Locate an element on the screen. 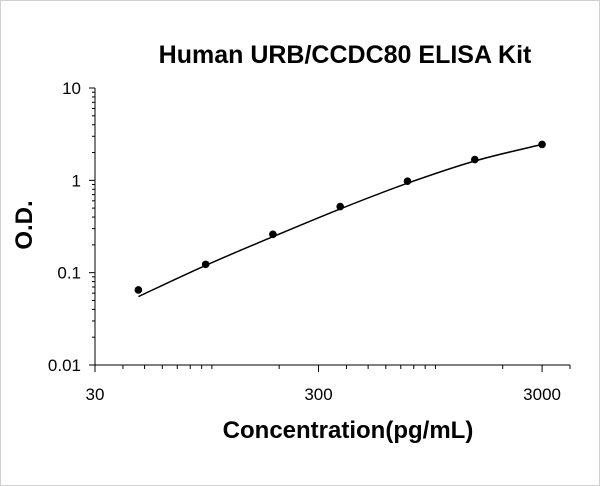 Image resolution: width=600 pixels, height=486 pixels. y-tick-label: 0.01 is located at coordinates (64, 365).